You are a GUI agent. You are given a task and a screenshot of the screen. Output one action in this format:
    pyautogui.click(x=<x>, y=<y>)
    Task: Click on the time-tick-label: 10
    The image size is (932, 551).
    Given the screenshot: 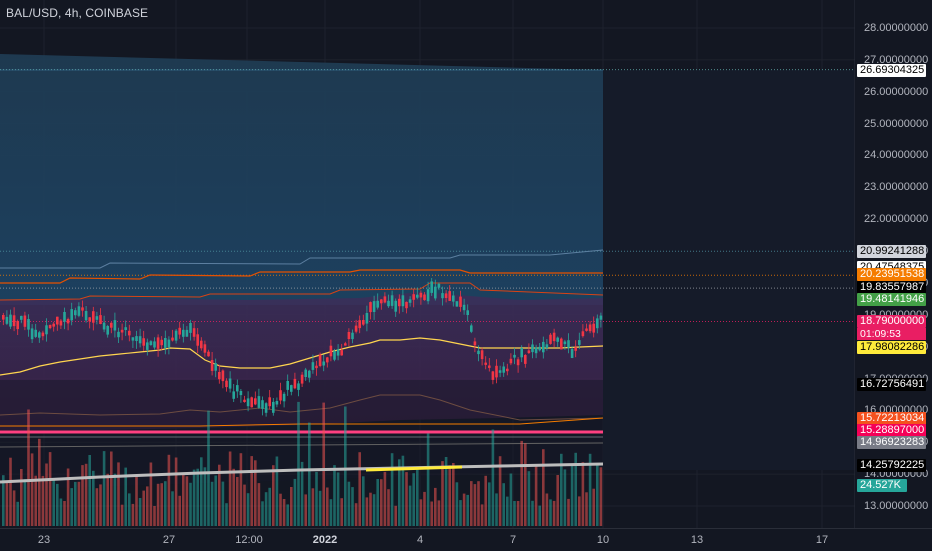 What is the action you would take?
    pyautogui.click(x=603, y=540)
    